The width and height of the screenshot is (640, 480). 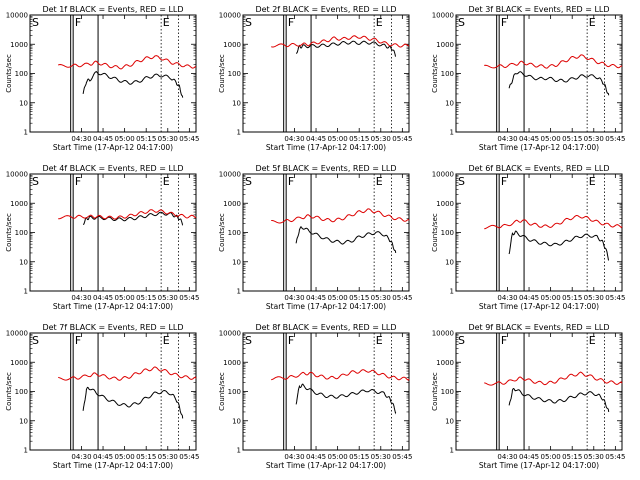 I want to click on panel-title: Det 4f BLACK = Events, RED = LLD, so click(x=112, y=168).